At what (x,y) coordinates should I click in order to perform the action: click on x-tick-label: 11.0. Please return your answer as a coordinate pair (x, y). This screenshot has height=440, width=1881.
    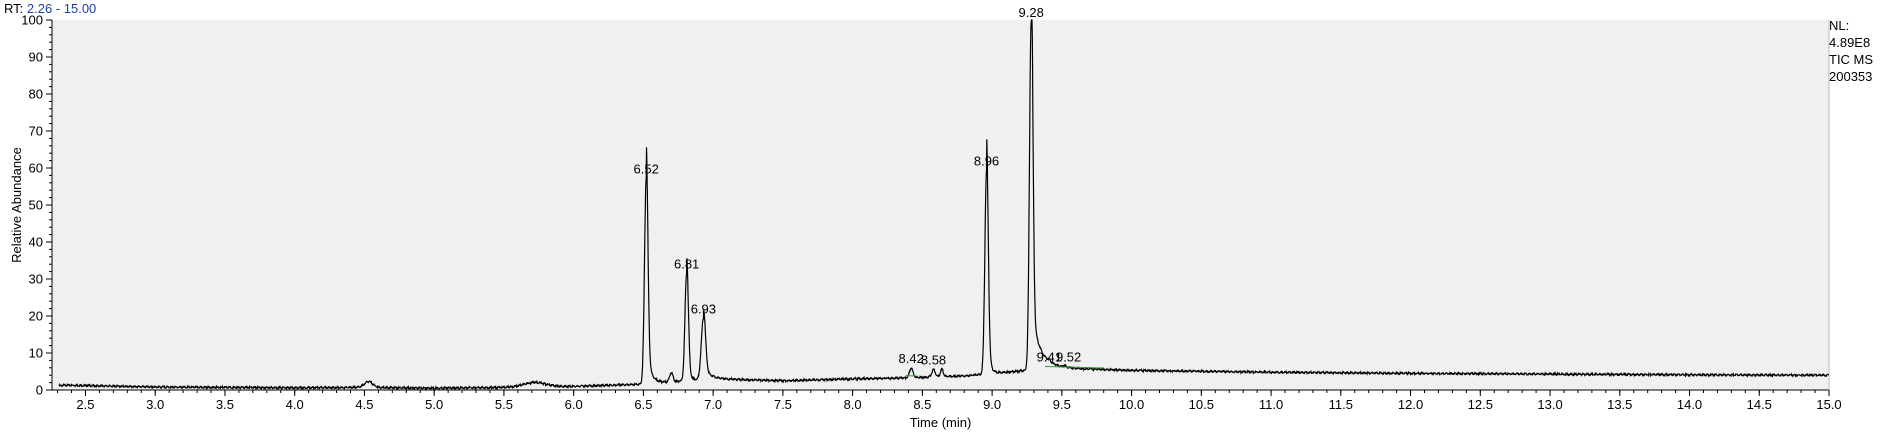
    Looking at the image, I should click on (1271, 404).